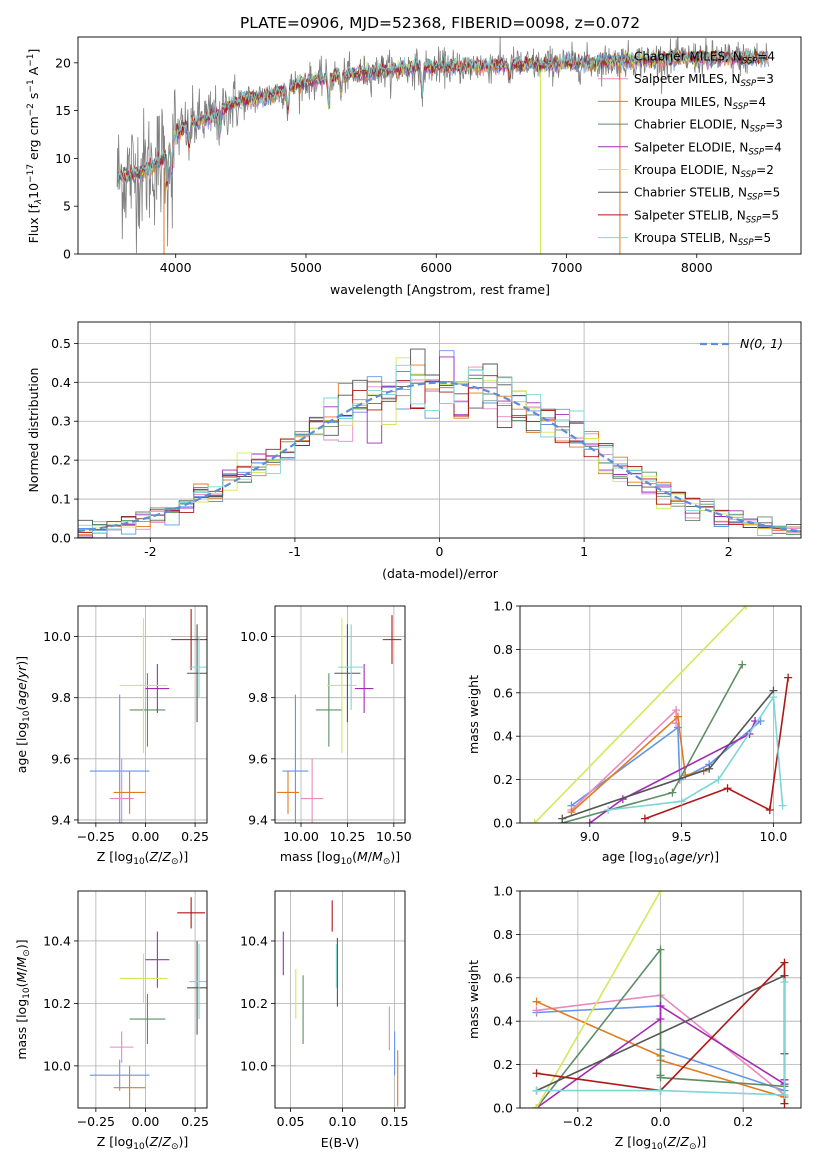 The height and width of the screenshot is (1170, 819). Describe the element at coordinates (61, 382) in the screenshot. I see `y-tick-label: 0.4` at that location.